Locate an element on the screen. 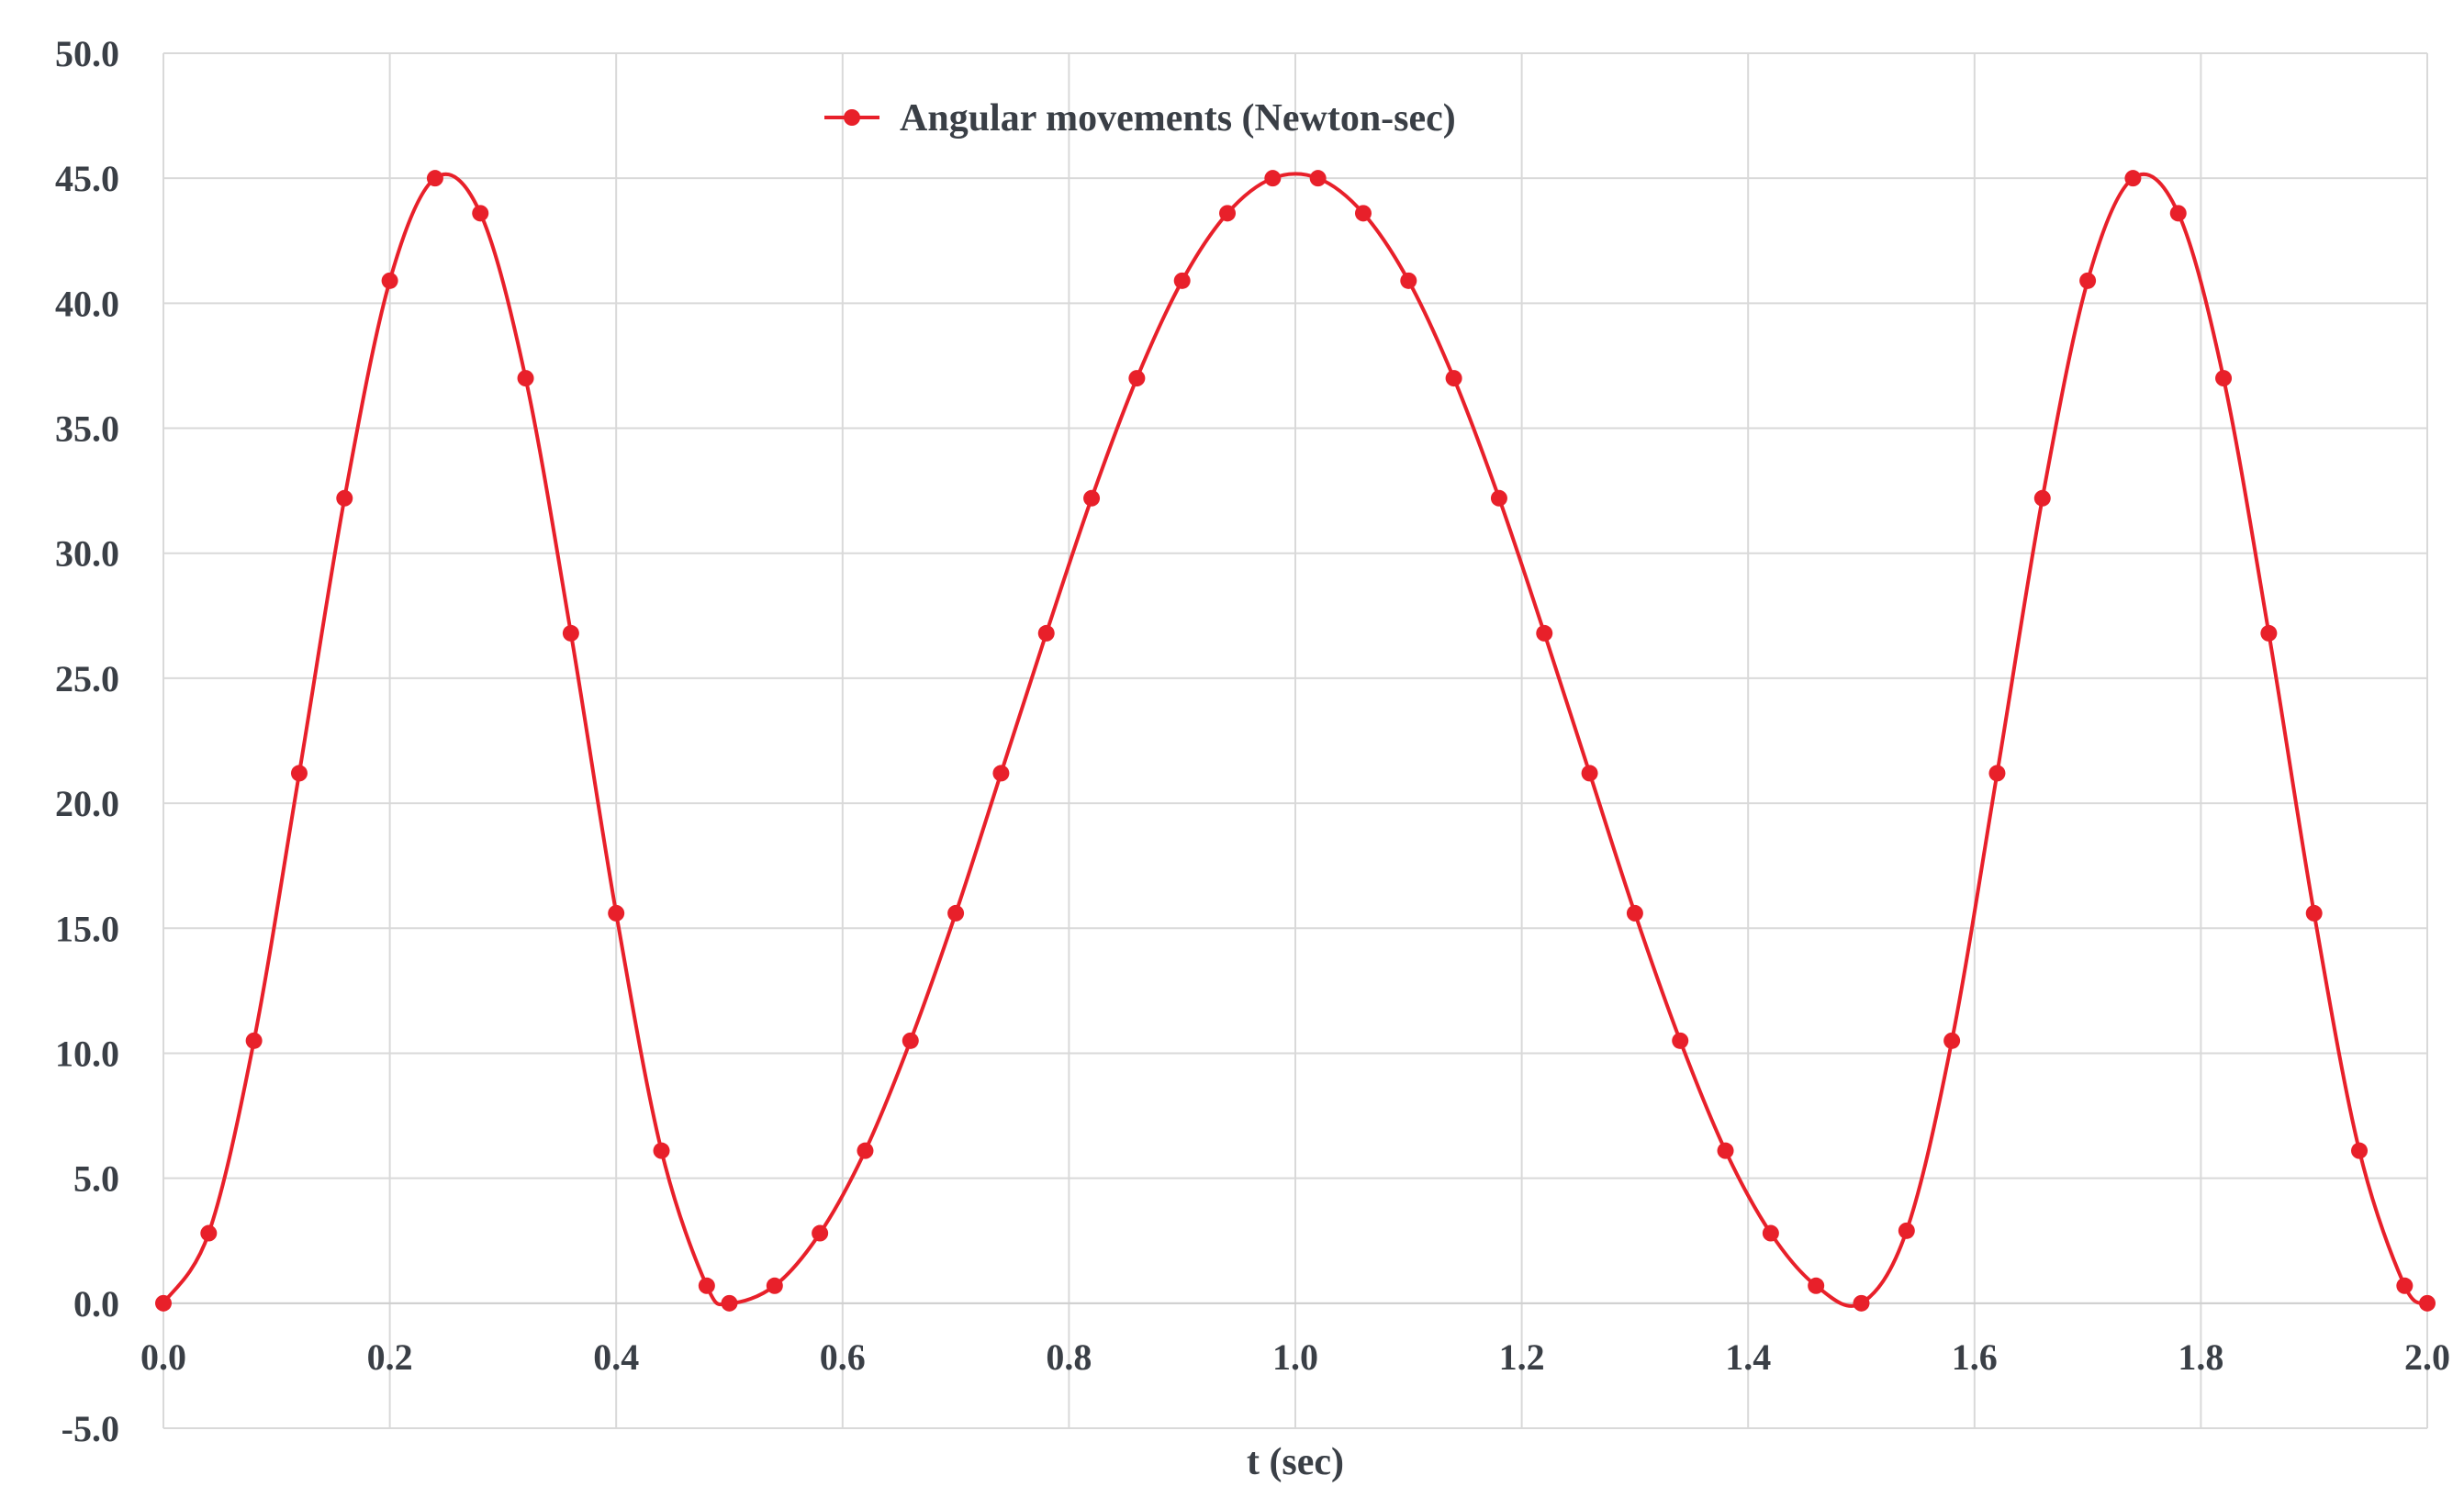 The image size is (2464, 1509). x-tick-label: 0.0 is located at coordinates (163, 1357).